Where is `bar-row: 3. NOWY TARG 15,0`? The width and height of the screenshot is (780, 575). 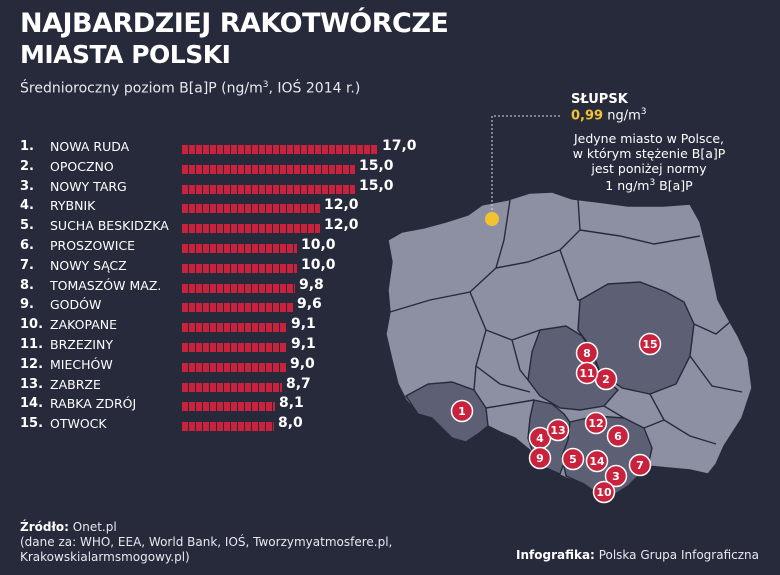 bar-row: 3. NOWY TARG 15,0 is located at coordinates (220, 188).